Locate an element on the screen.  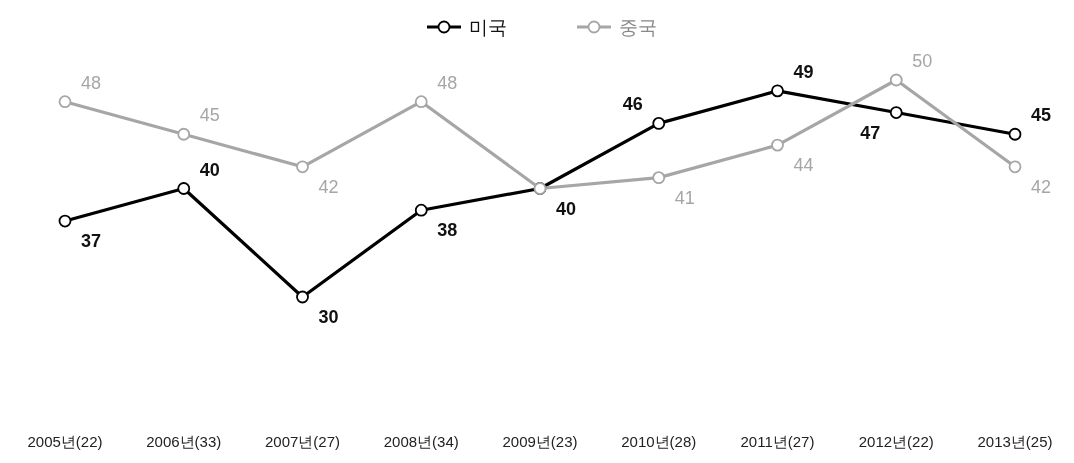
x-tick-label: 2008년(34) is located at coordinates (421, 441).